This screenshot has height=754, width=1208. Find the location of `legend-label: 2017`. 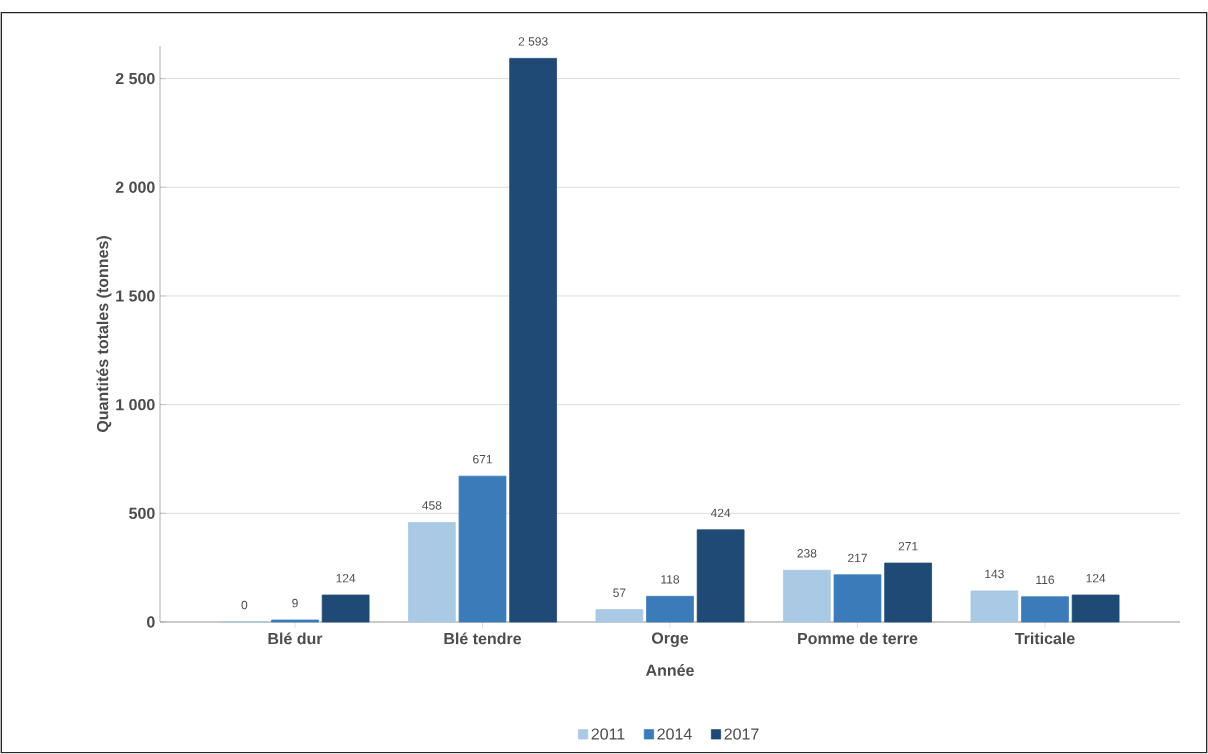

legend-label: 2017 is located at coordinates (741, 734).